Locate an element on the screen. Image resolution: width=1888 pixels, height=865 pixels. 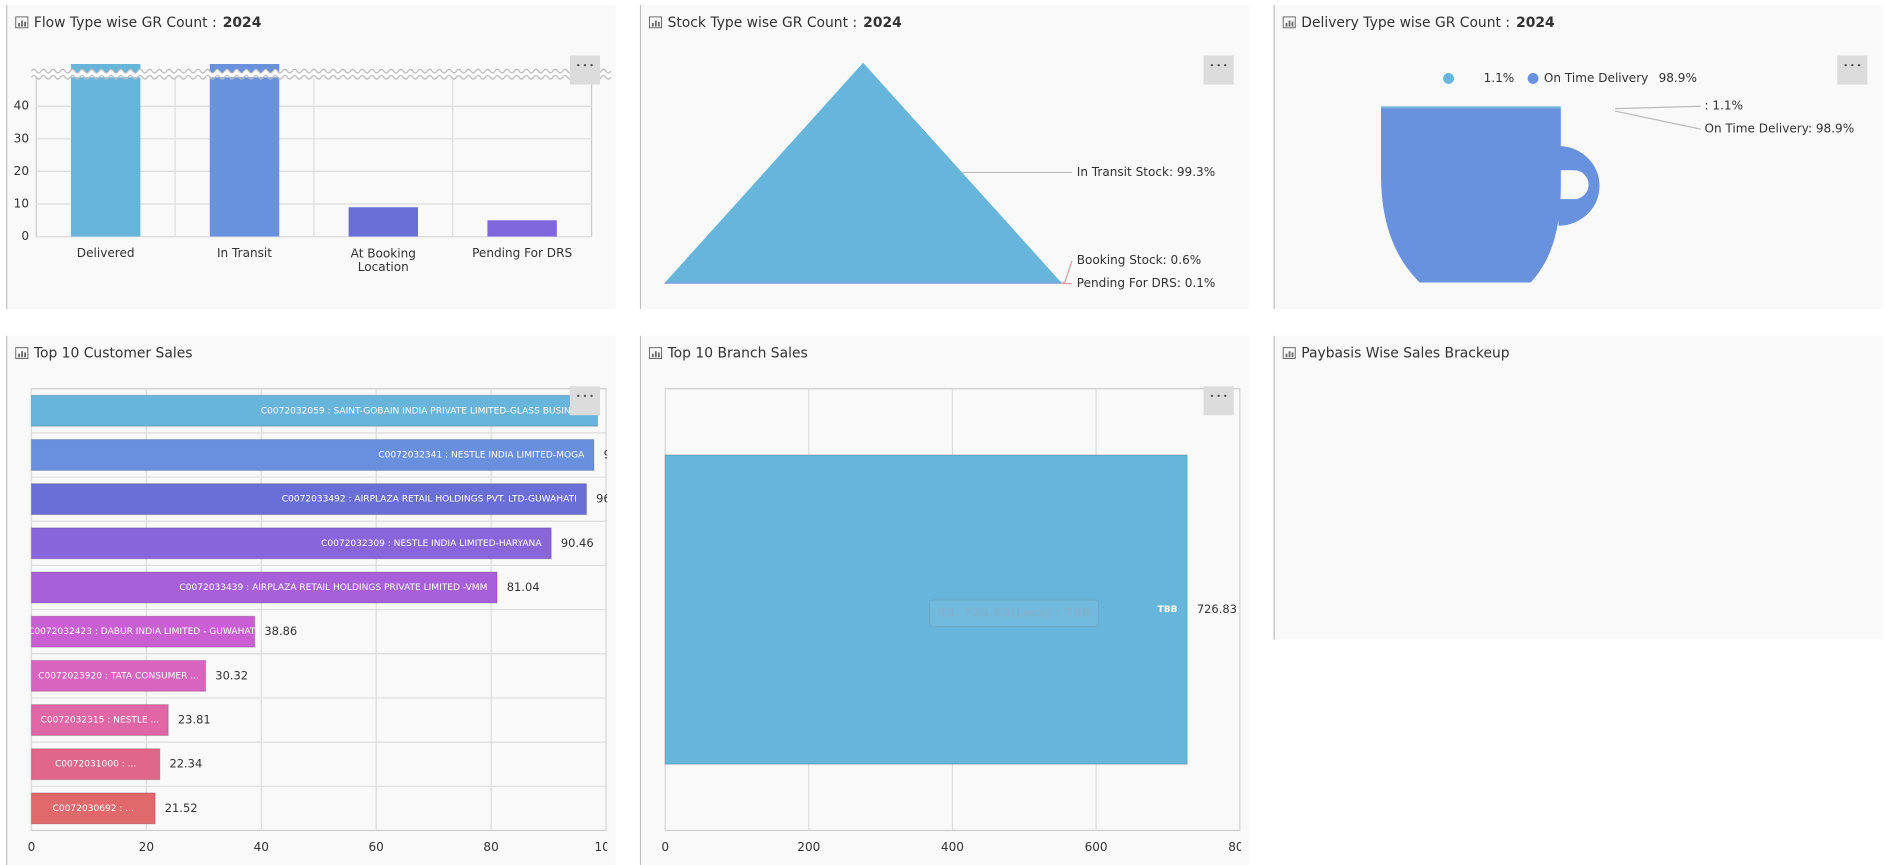
value-label: 90.46 is located at coordinates (577, 543).